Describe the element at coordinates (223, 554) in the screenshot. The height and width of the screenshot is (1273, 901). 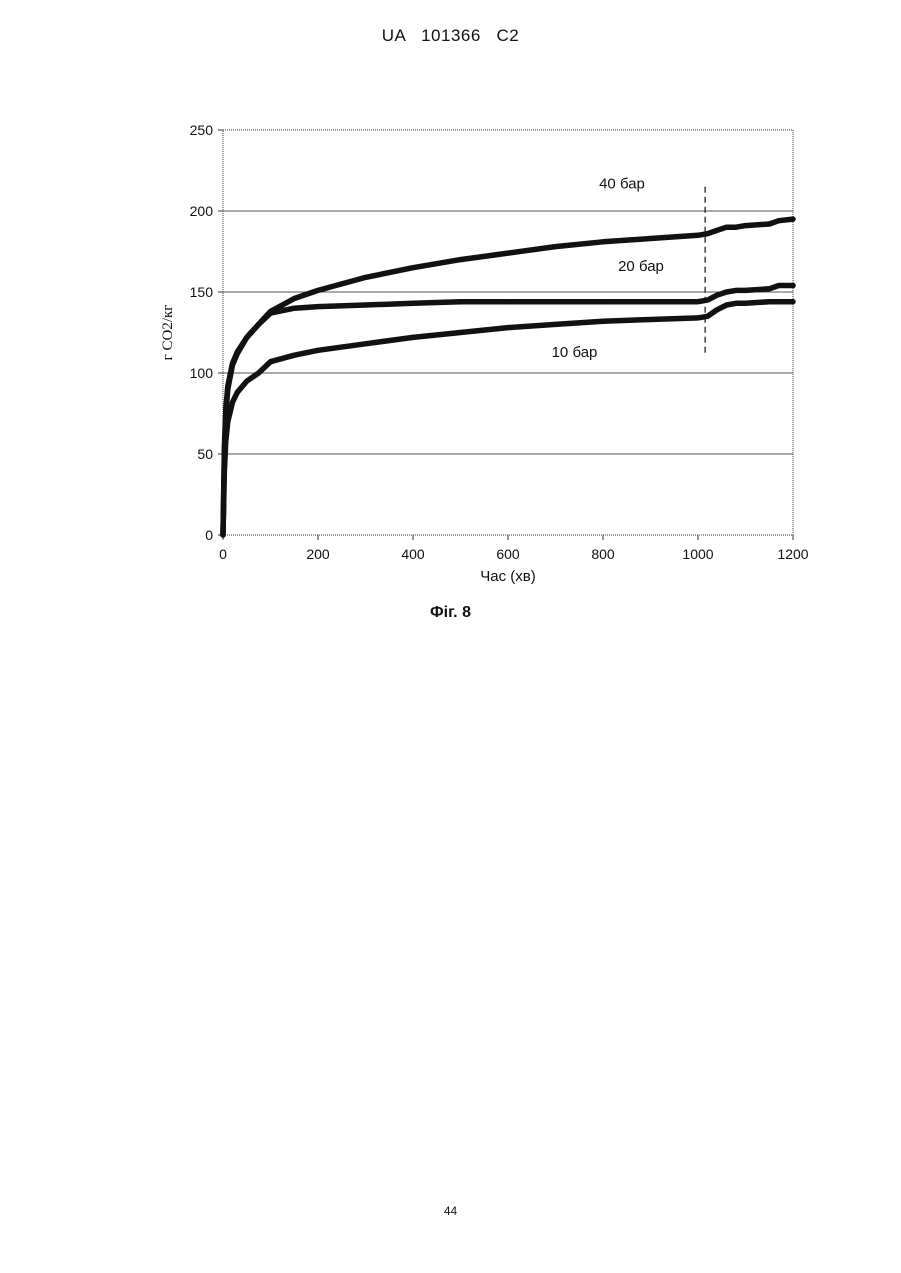
I see `x-tick-label: 0` at that location.